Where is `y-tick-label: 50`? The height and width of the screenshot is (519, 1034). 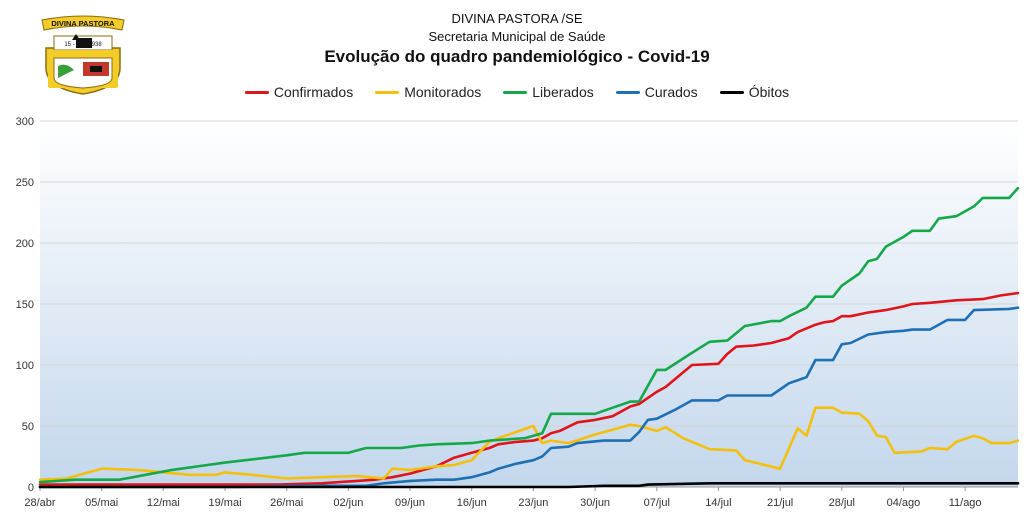
y-tick-label: 50 is located at coordinates (28, 427).